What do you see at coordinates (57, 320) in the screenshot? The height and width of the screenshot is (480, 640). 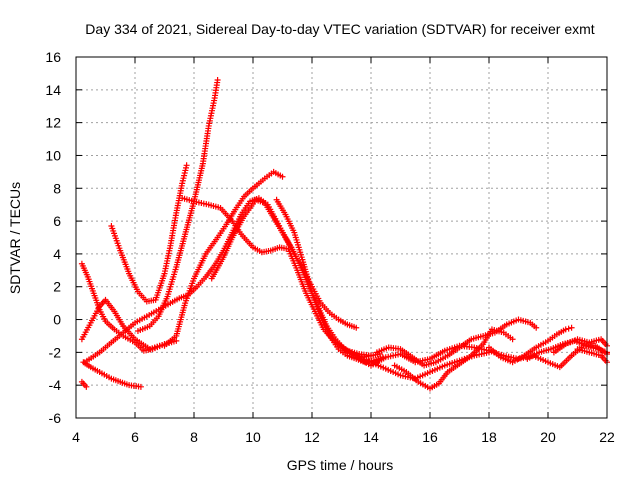 I see `y-tick-label: 0` at bounding box center [57, 320].